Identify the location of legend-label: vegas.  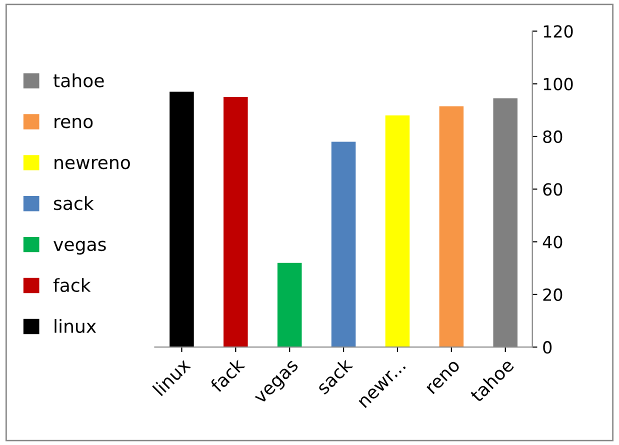
(80, 247).